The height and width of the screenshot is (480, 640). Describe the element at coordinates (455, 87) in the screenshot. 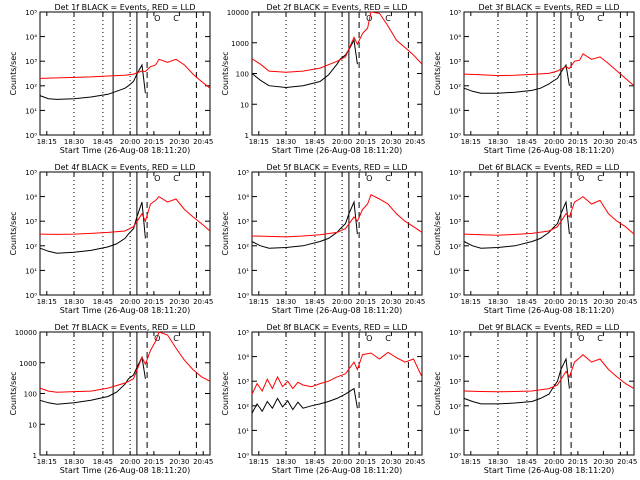

I see `y-tick-label: 10²` at that location.